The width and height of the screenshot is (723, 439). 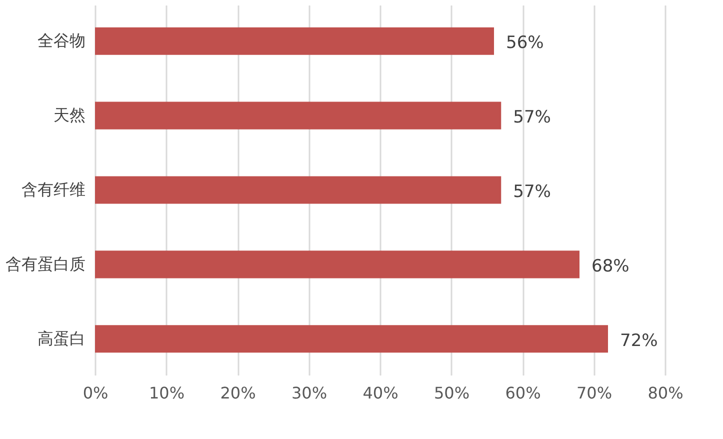 What do you see at coordinates (594, 393) in the screenshot?
I see `x-tick-label: 70%` at bounding box center [594, 393].